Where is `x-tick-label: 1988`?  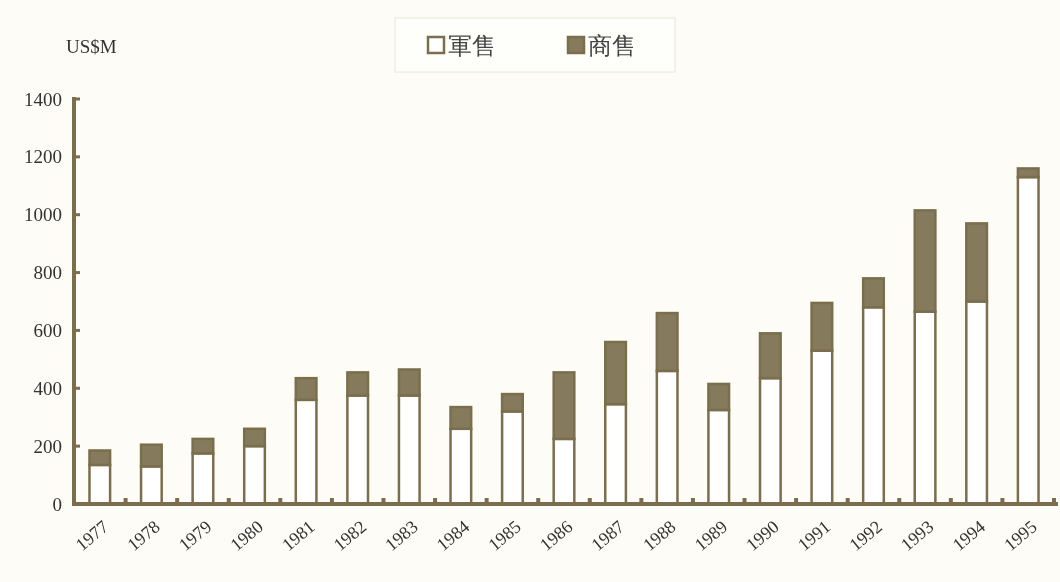 x-tick-label: 1988 is located at coordinates (659, 535).